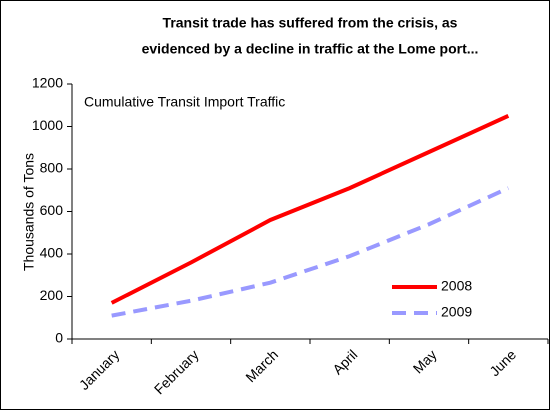 The height and width of the screenshot is (411, 551). What do you see at coordinates (52, 210) in the screenshot?
I see `y-tick-label: 600` at bounding box center [52, 210].